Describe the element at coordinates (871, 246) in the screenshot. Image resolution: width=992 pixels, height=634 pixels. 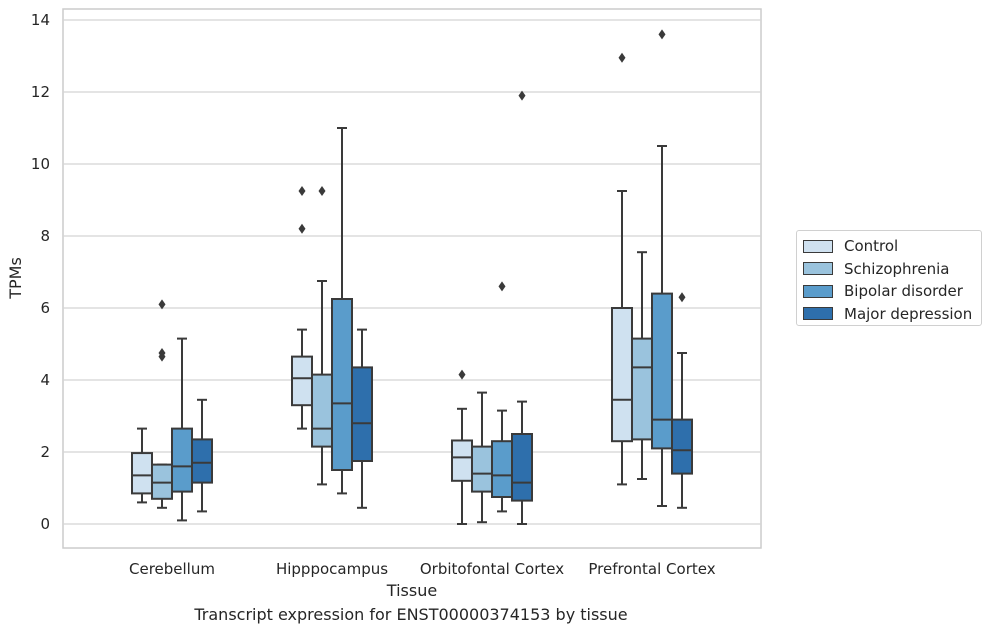
I see `legend-label: Control` at that location.